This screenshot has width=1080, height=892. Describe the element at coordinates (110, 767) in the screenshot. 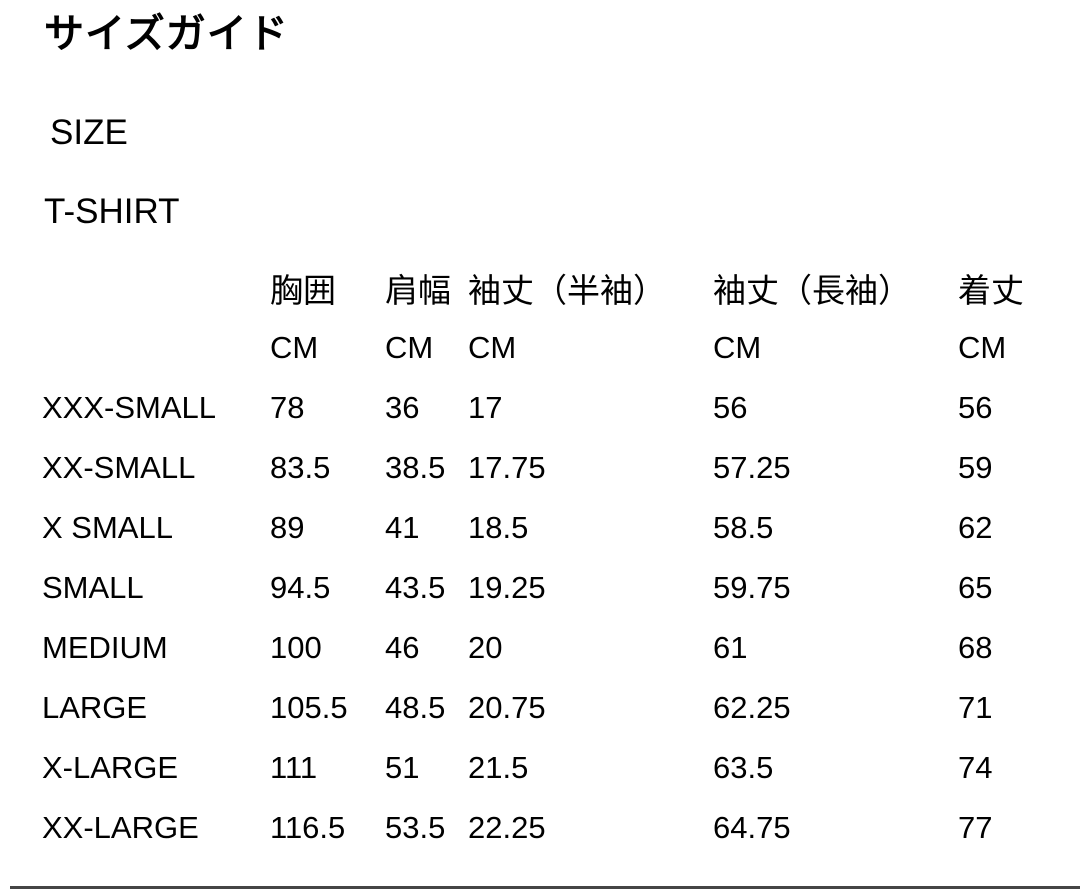

I see `size-name: X-LARGE` at that location.